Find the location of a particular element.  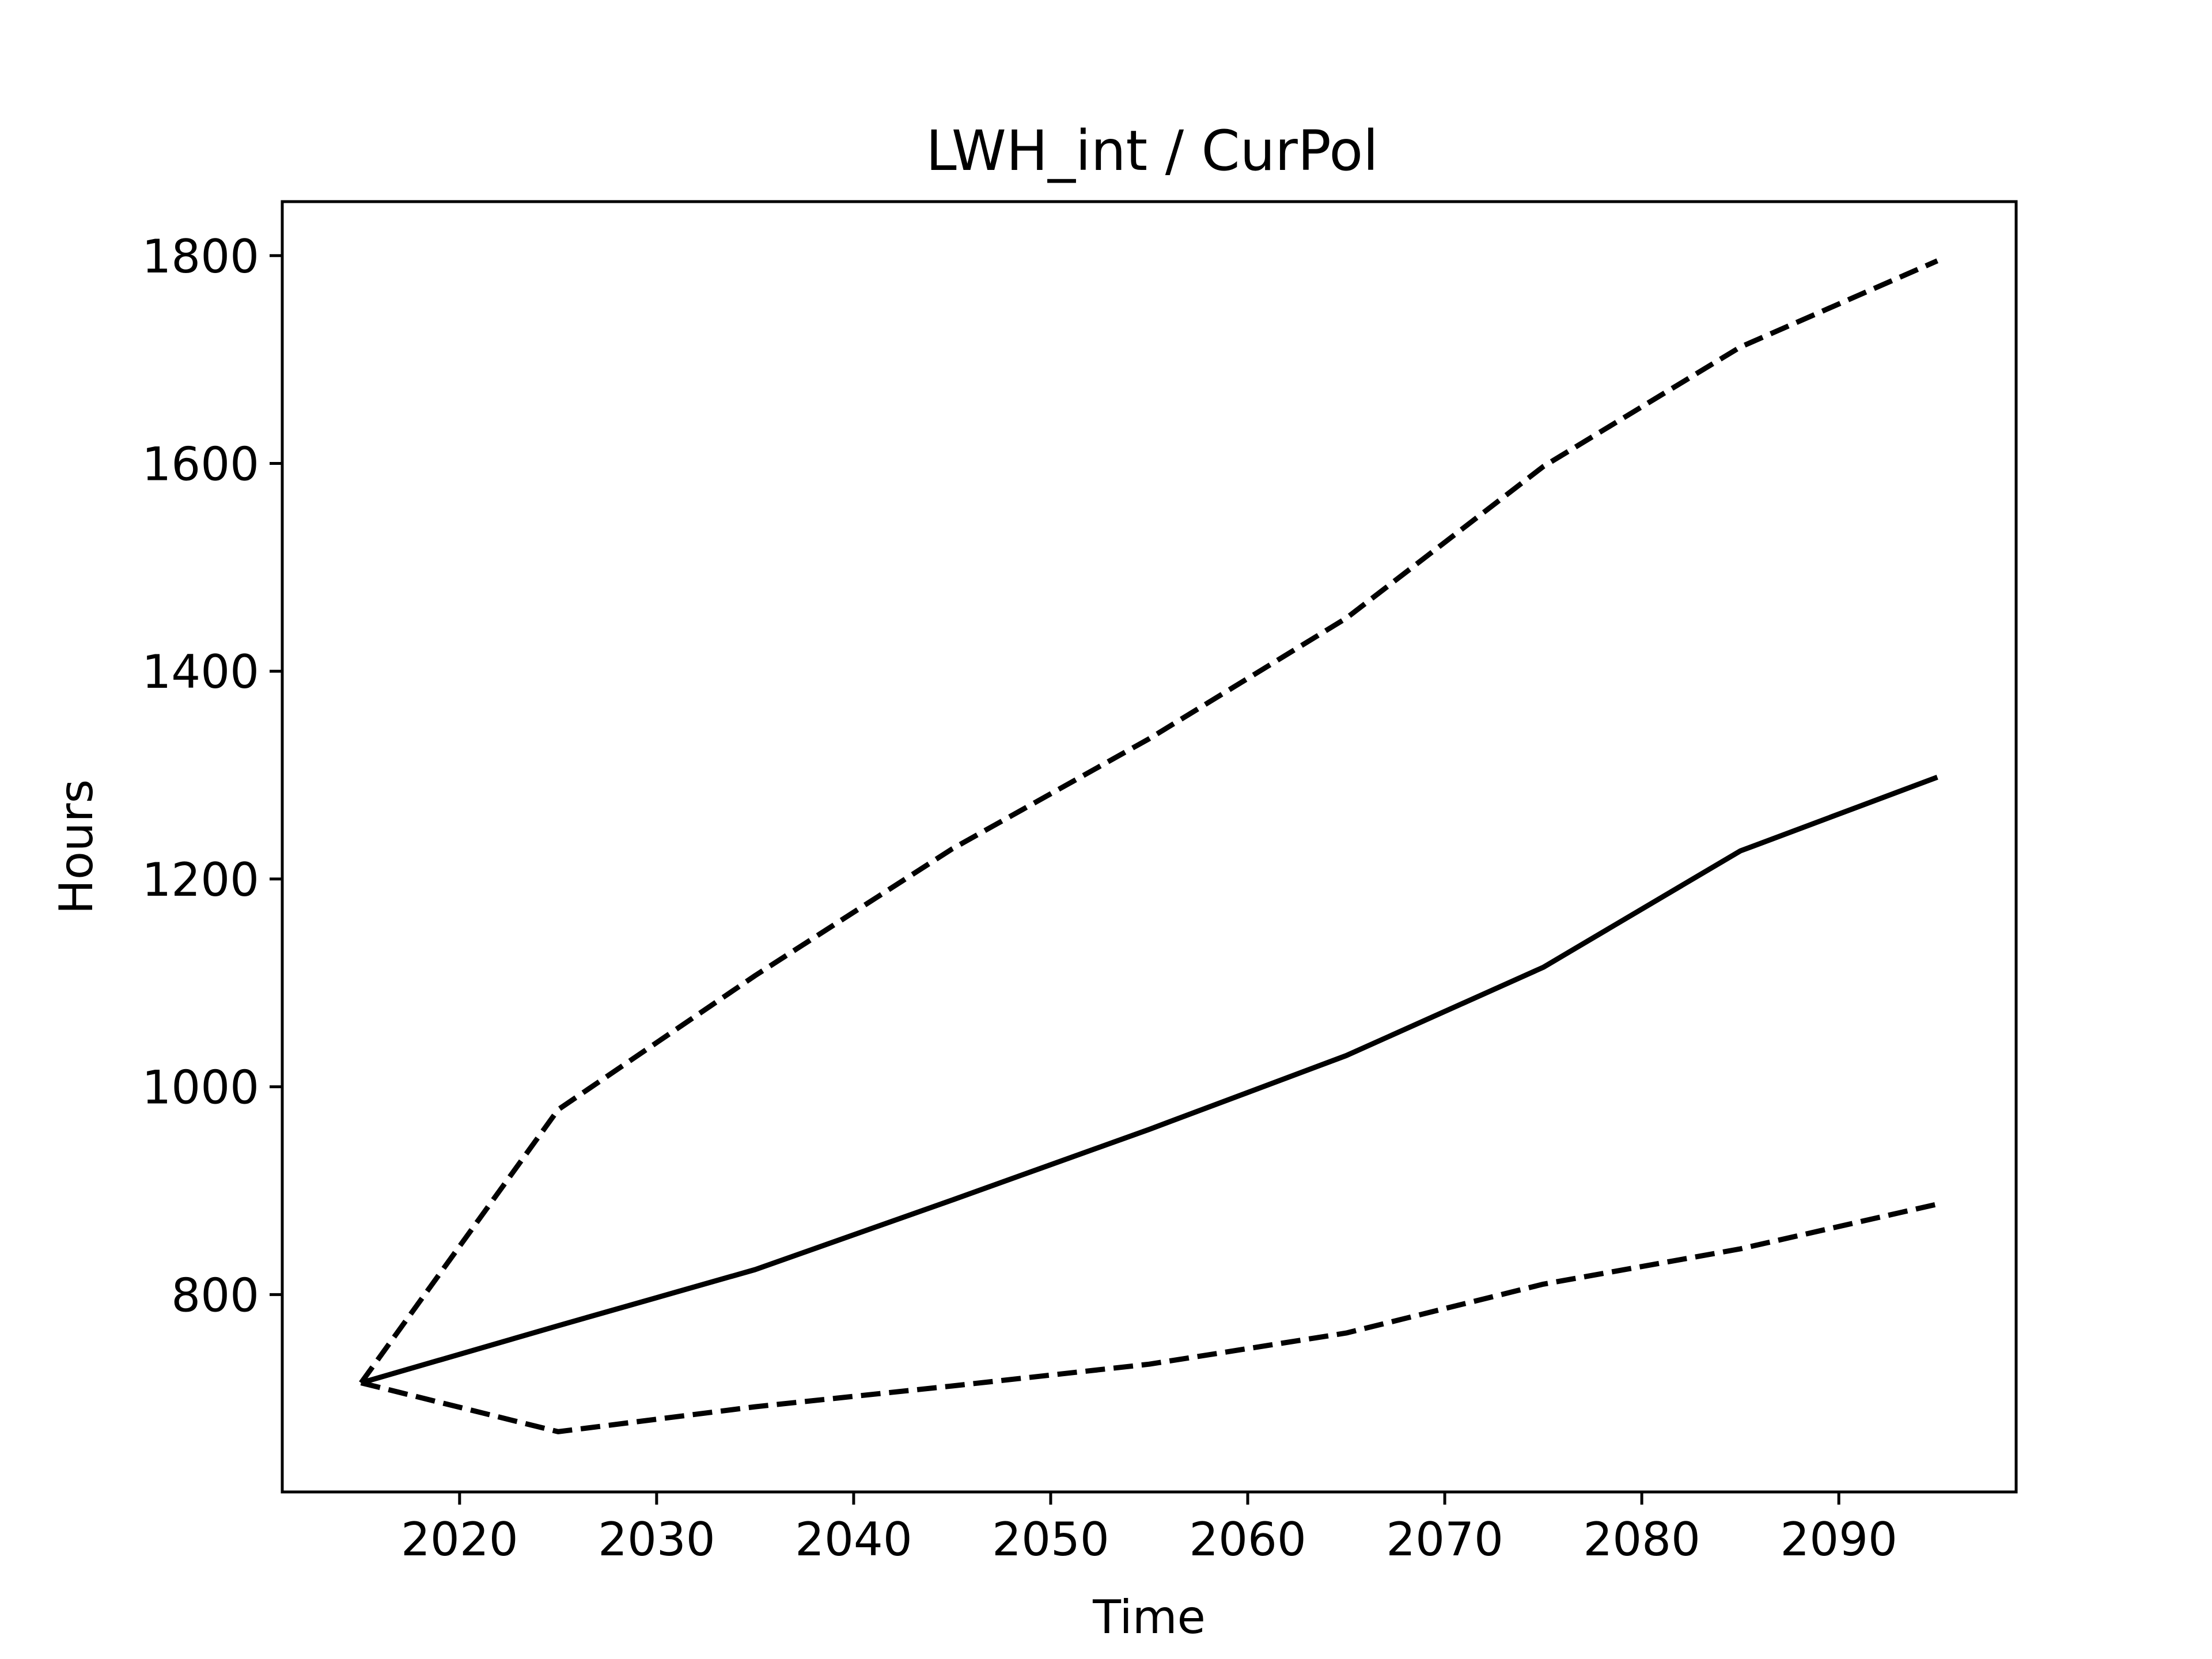

y-tick-label: 1600 is located at coordinates (200, 464).